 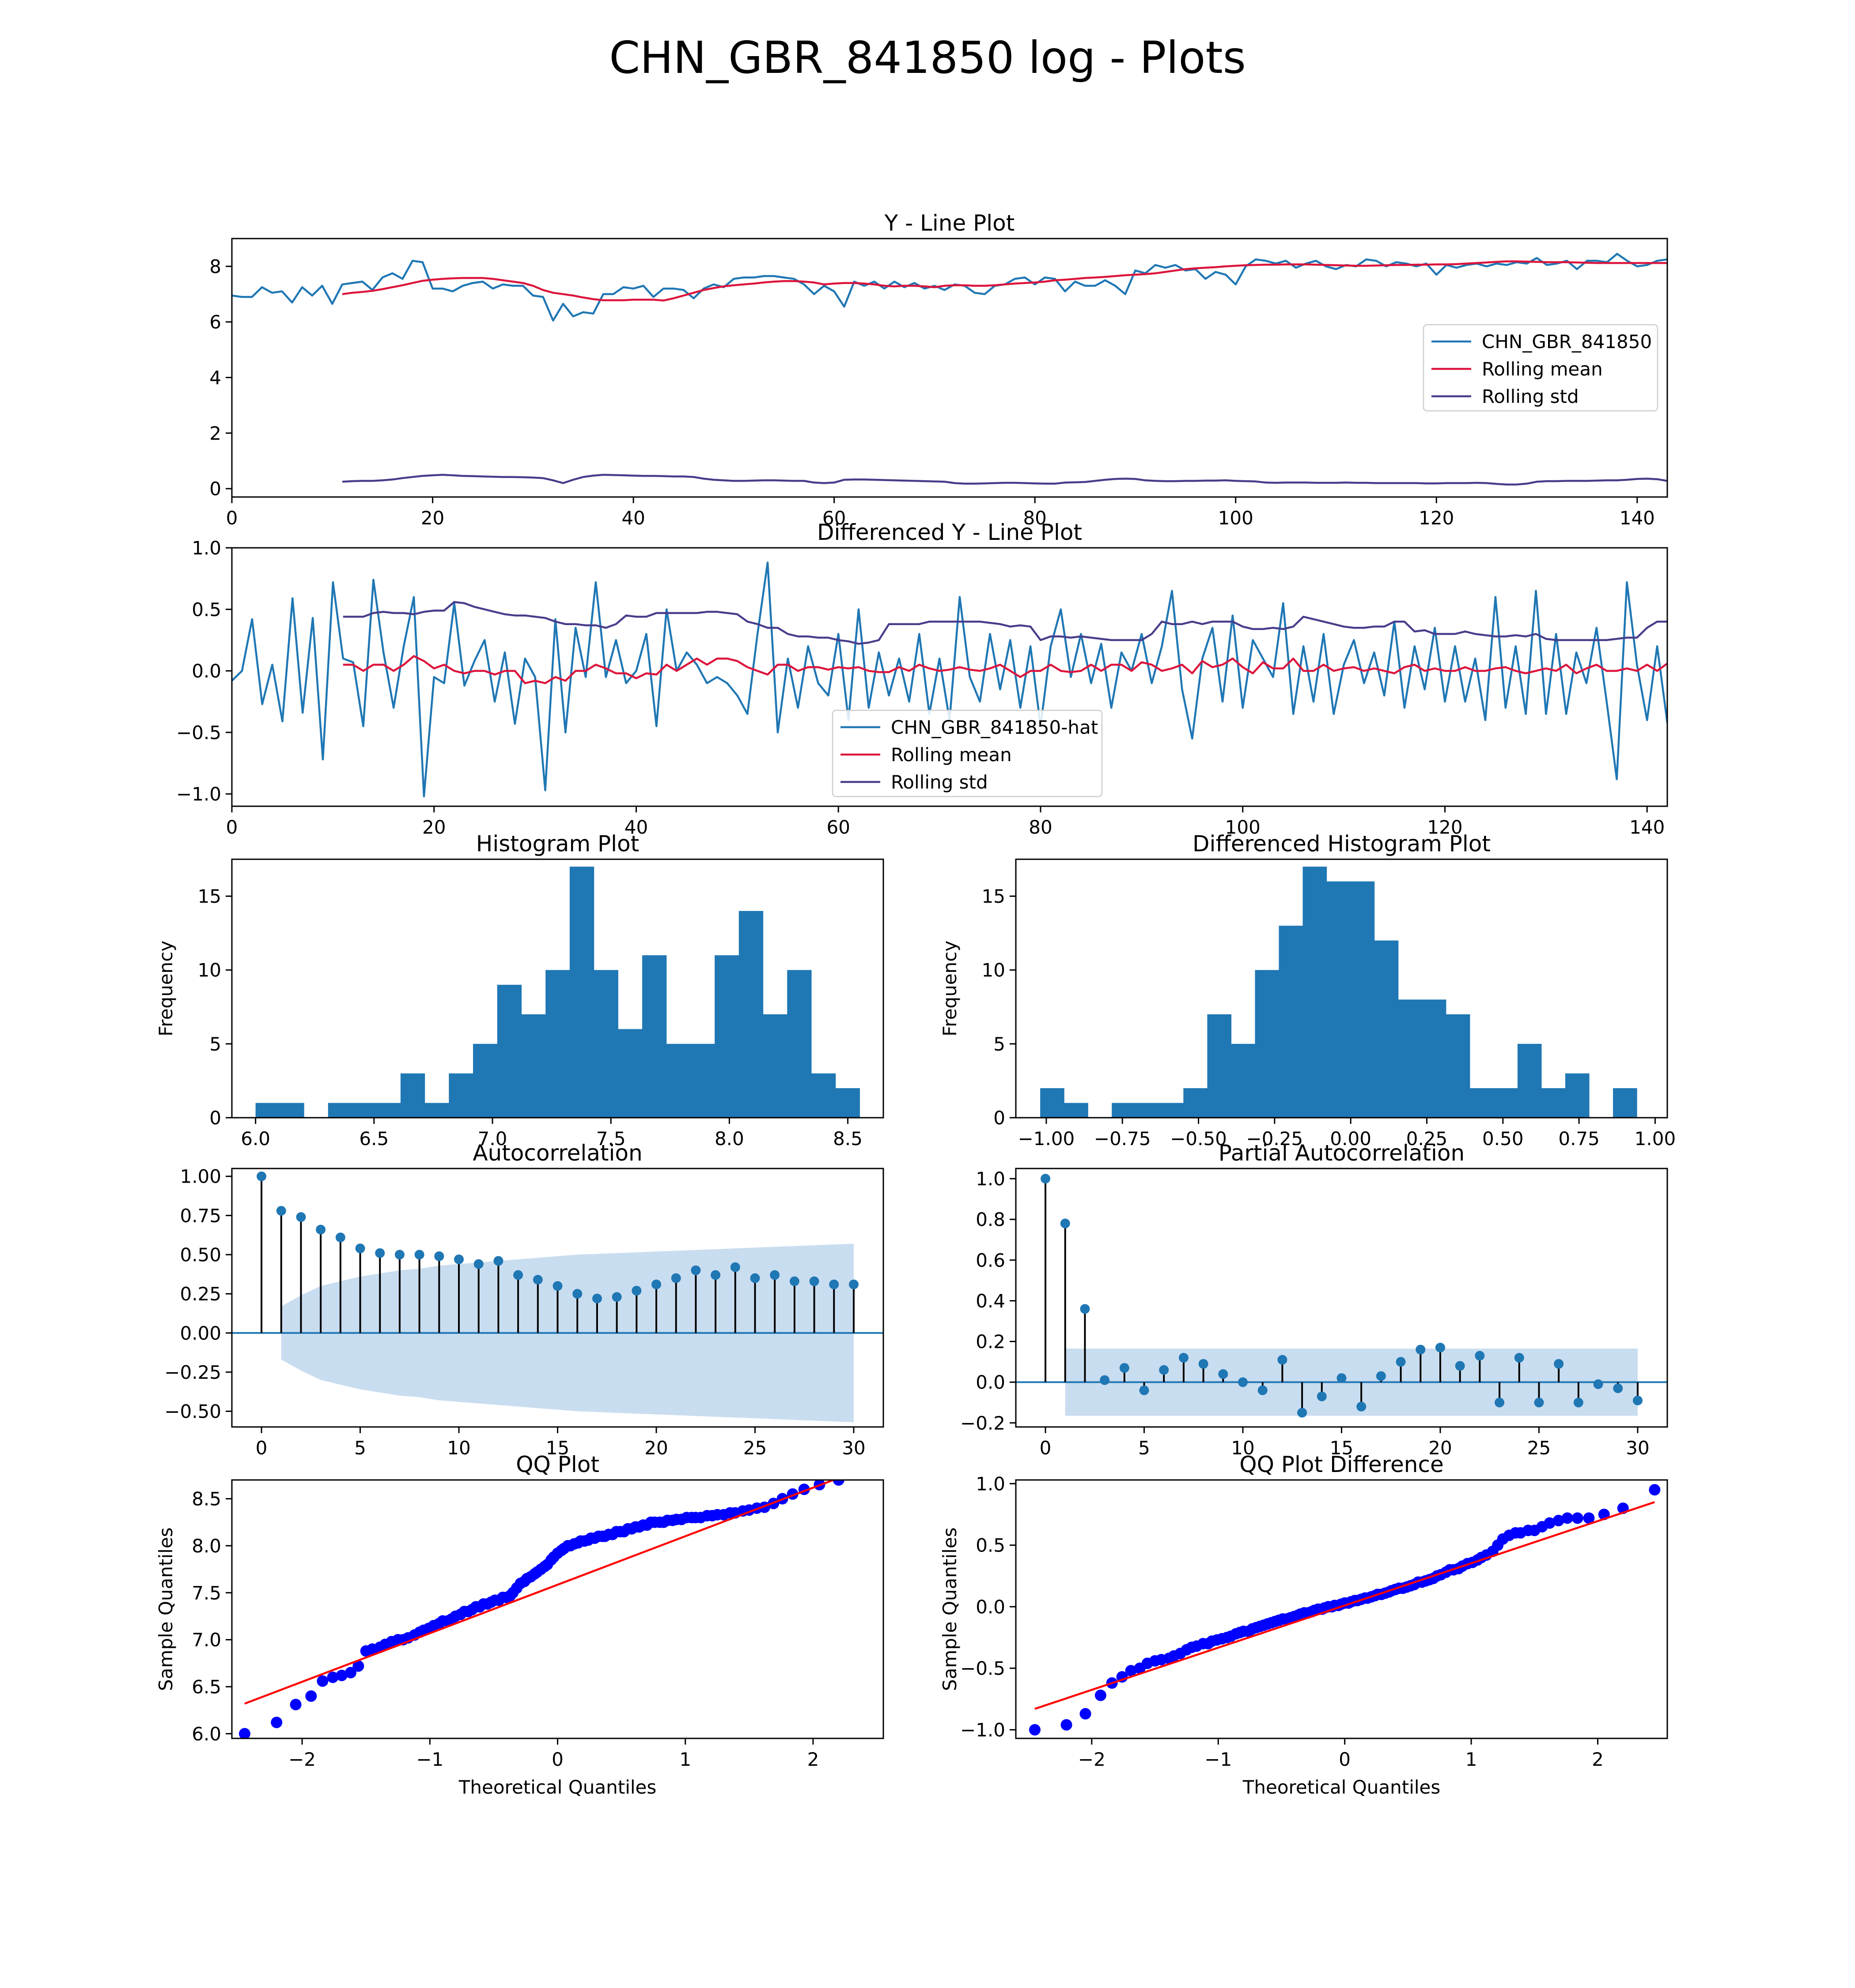 What do you see at coordinates (949, 532) in the screenshot?
I see `axes-title: Differenced Y - Line Plot` at bounding box center [949, 532].